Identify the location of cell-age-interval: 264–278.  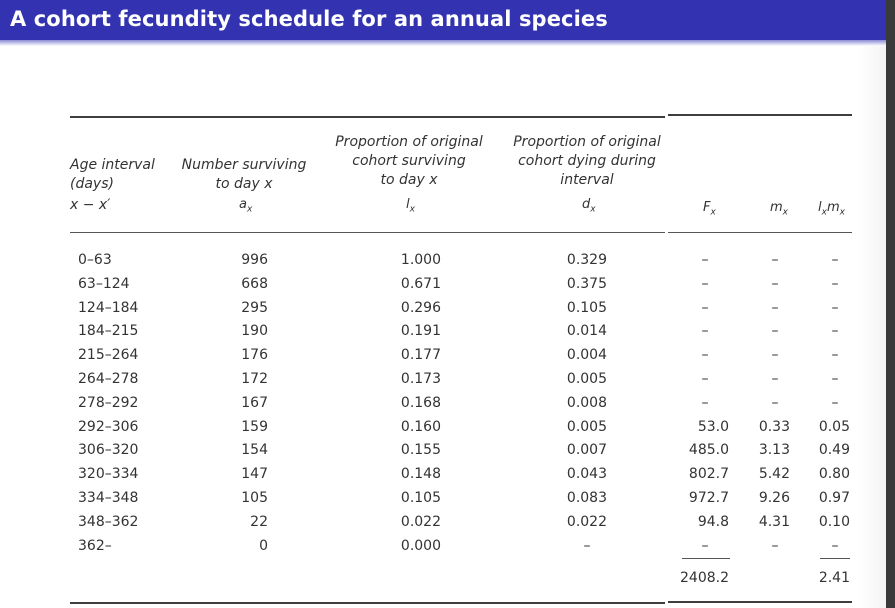
(108, 379).